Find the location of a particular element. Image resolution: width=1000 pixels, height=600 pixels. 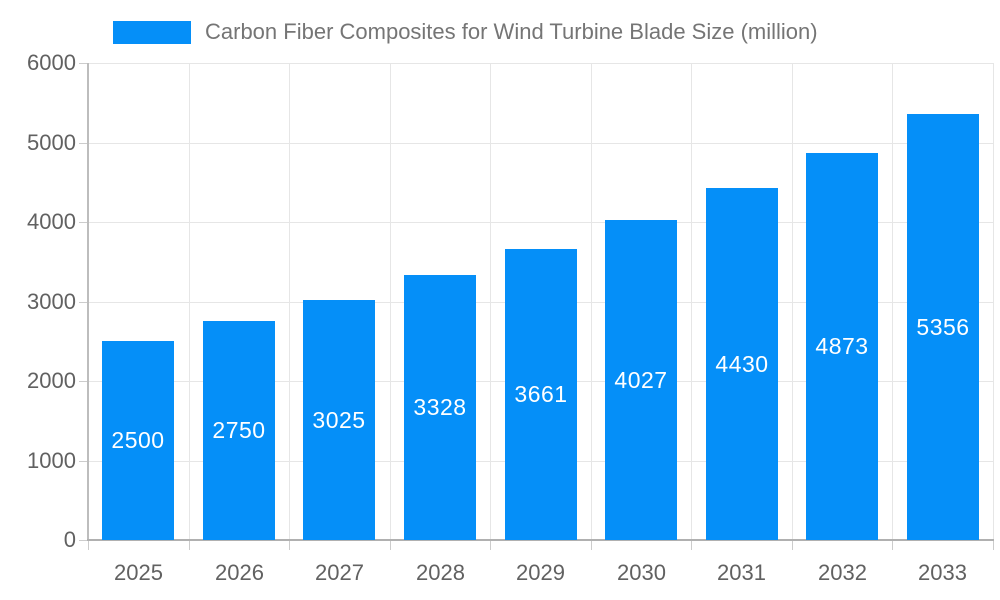

bar-2028: 3328 is located at coordinates (440, 407).